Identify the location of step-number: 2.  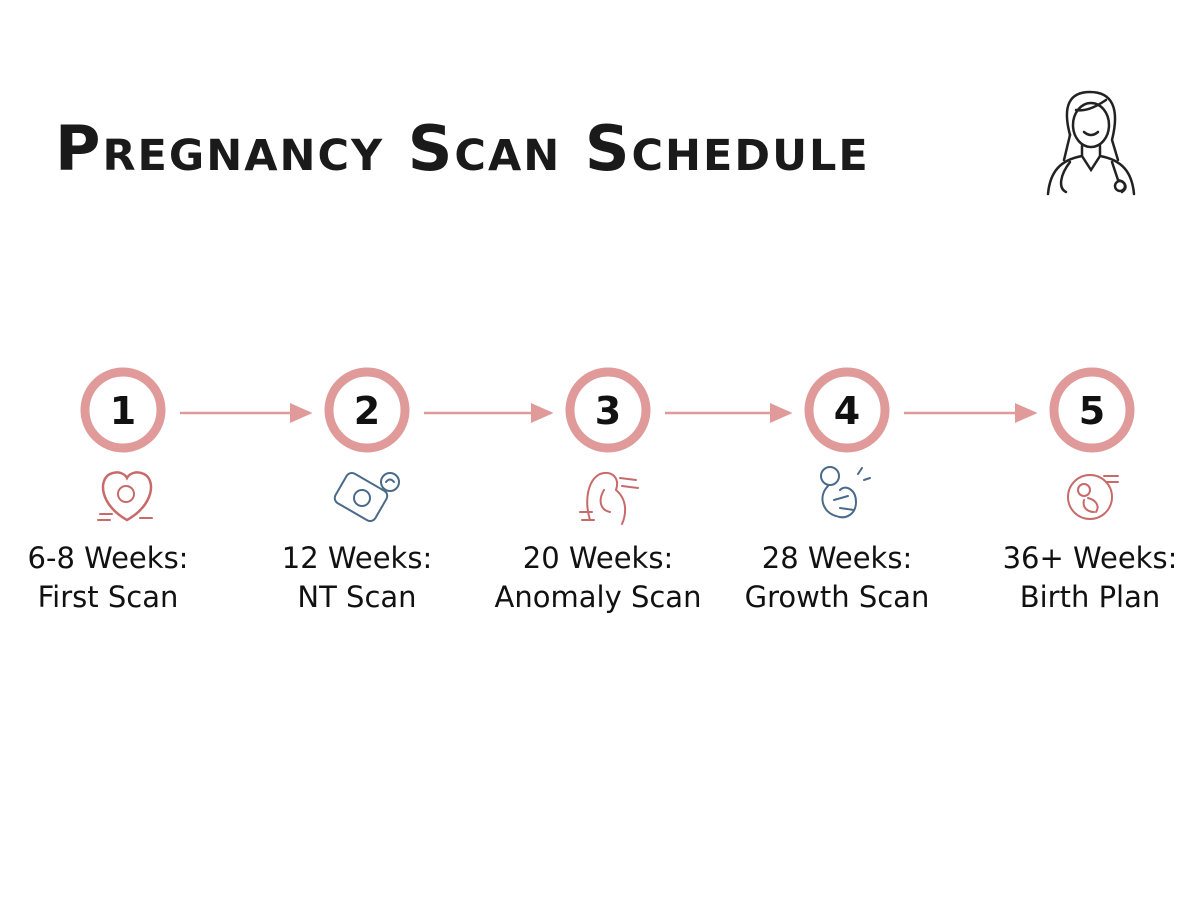
(367, 411).